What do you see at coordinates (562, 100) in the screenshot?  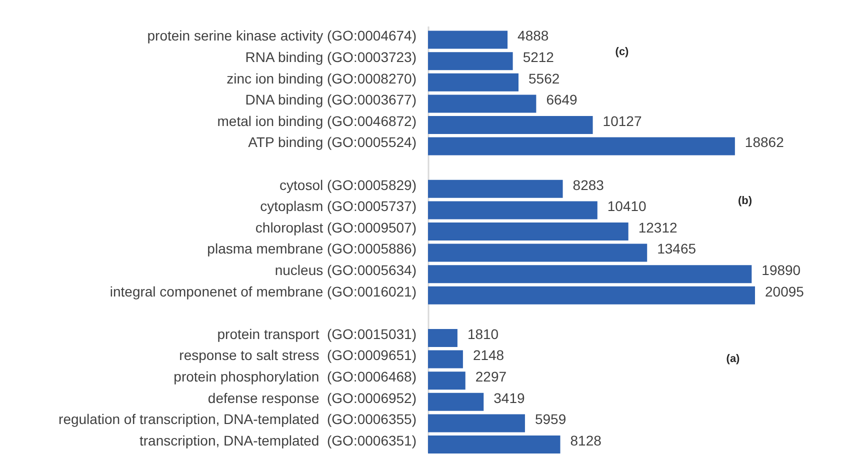 I see `data-label: 6649` at bounding box center [562, 100].